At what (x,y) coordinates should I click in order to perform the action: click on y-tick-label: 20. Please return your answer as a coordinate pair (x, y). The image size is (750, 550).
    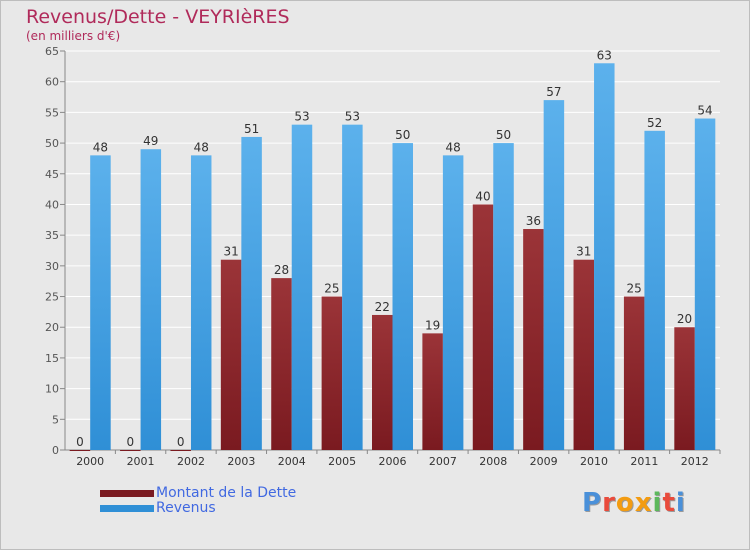
    Looking at the image, I should click on (52, 327).